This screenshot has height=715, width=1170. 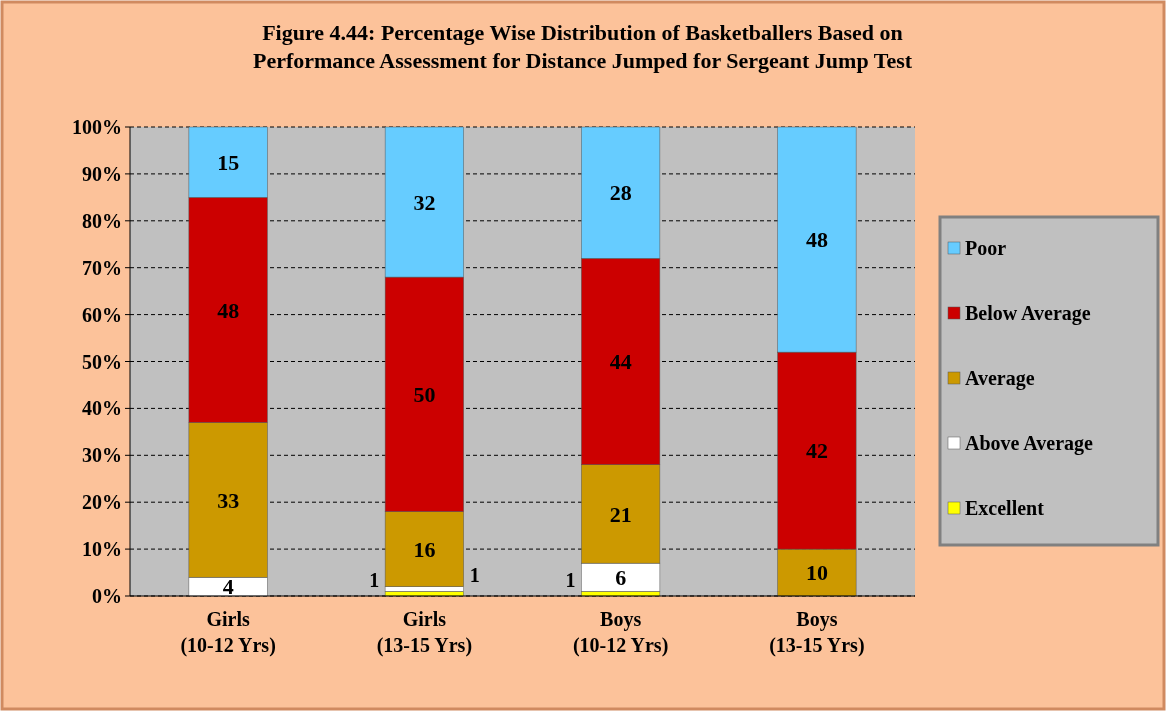 I want to click on y-tick-label: 90%, so click(x=102, y=173).